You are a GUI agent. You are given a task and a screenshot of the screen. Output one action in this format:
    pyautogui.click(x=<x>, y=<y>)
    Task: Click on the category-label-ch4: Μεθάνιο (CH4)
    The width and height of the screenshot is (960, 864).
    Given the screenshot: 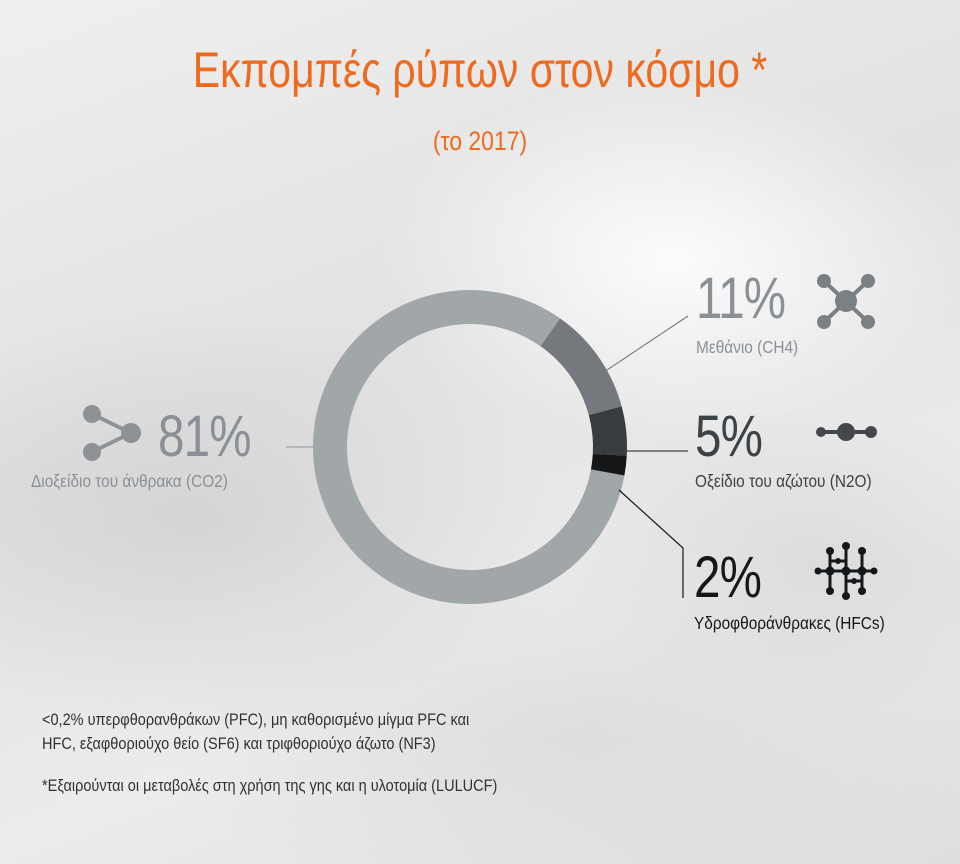 What is the action you would take?
    pyautogui.click(x=747, y=347)
    